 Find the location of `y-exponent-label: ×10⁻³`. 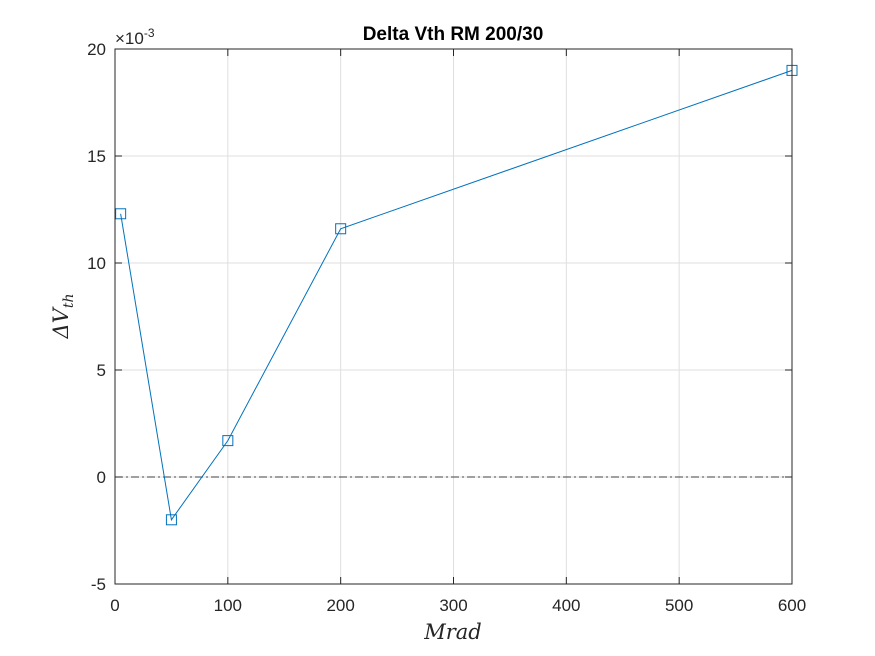

y-exponent-label: ×10⁻³ is located at coordinates (135, 37).